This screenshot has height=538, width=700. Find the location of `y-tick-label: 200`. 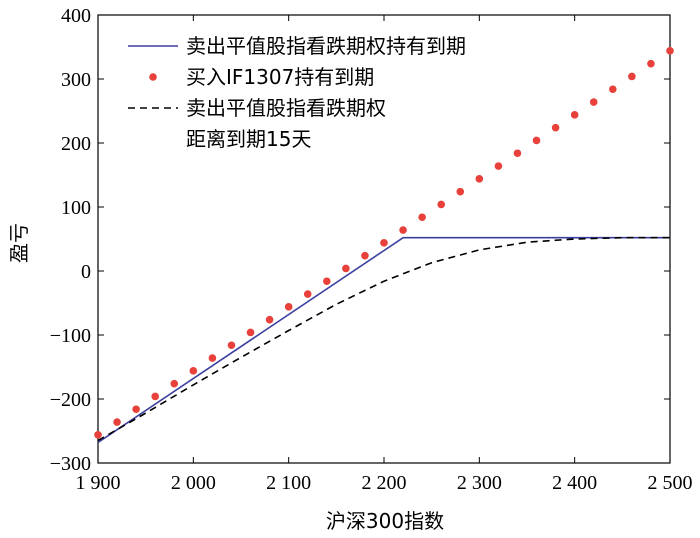

y-tick-label: 200 is located at coordinates (76, 144).